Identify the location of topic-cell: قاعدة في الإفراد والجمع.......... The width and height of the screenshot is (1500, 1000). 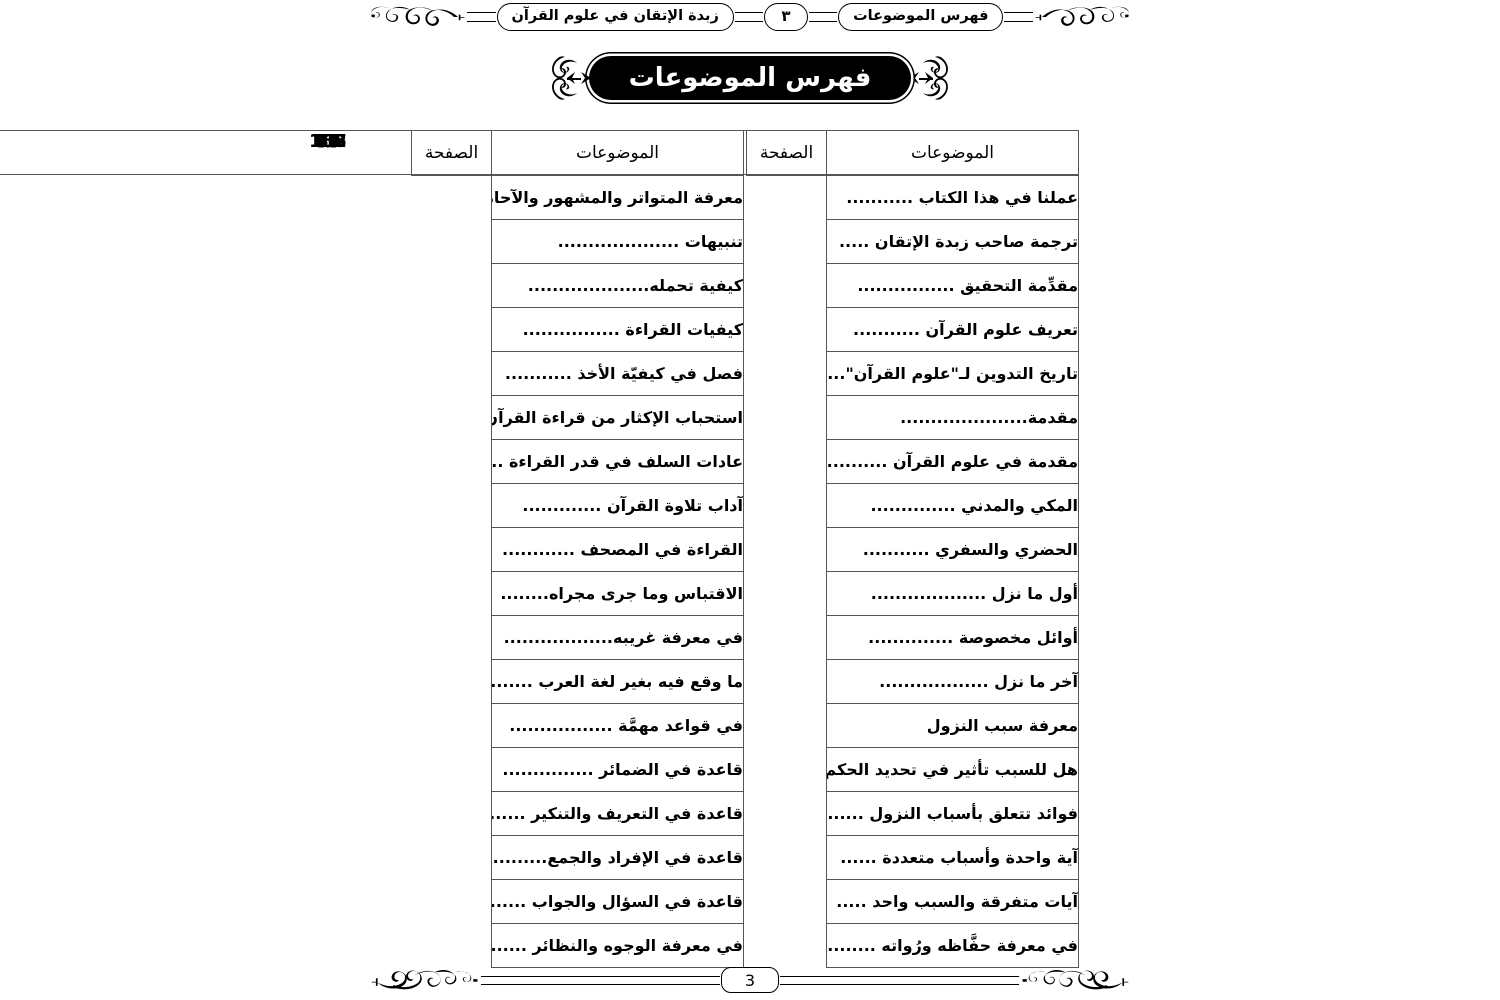
(617, 857).